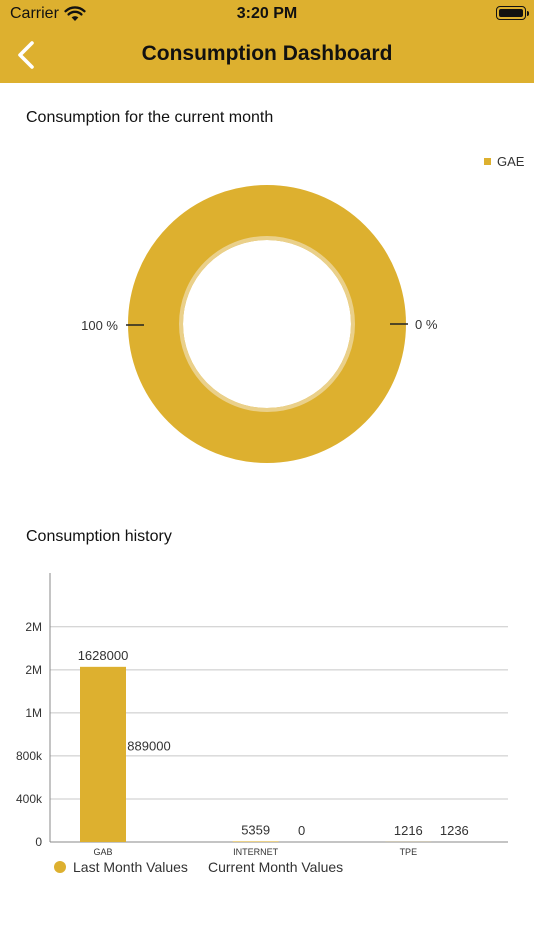 The height and width of the screenshot is (950, 534). What do you see at coordinates (275, 867) in the screenshot?
I see `legend-label-current-month: Current Month Values` at bounding box center [275, 867].